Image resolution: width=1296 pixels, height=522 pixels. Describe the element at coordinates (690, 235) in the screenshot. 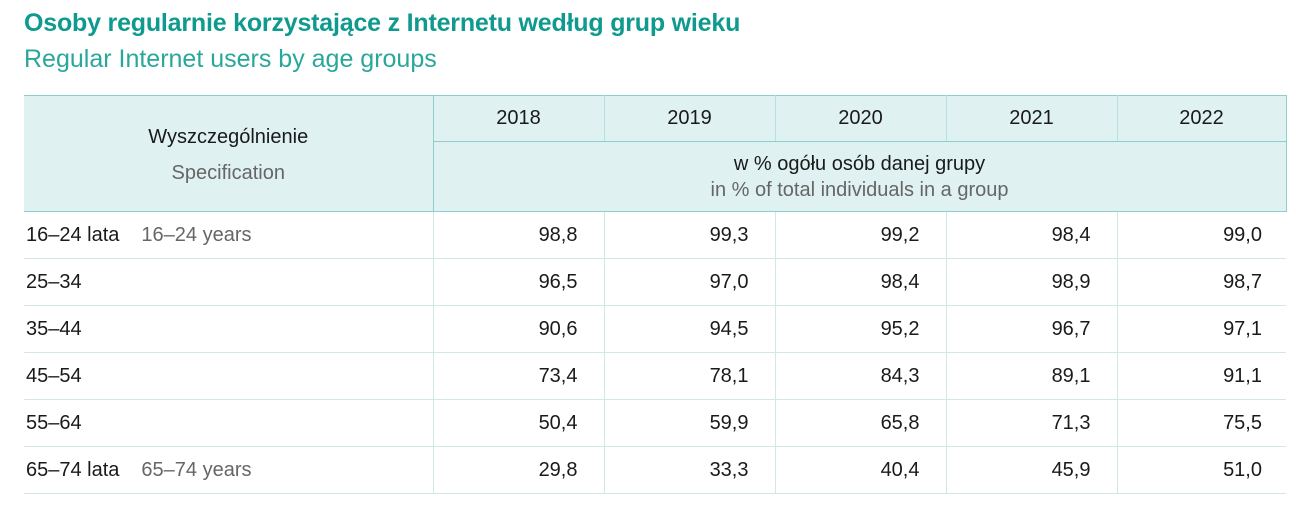

I see `value-cell: 99,3` at that location.